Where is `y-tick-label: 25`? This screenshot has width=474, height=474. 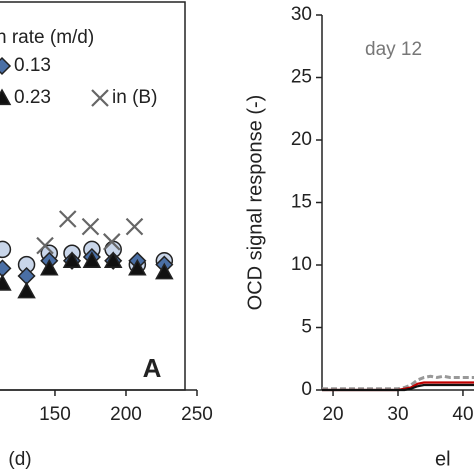
y-tick-label: 25 is located at coordinates (301, 77).